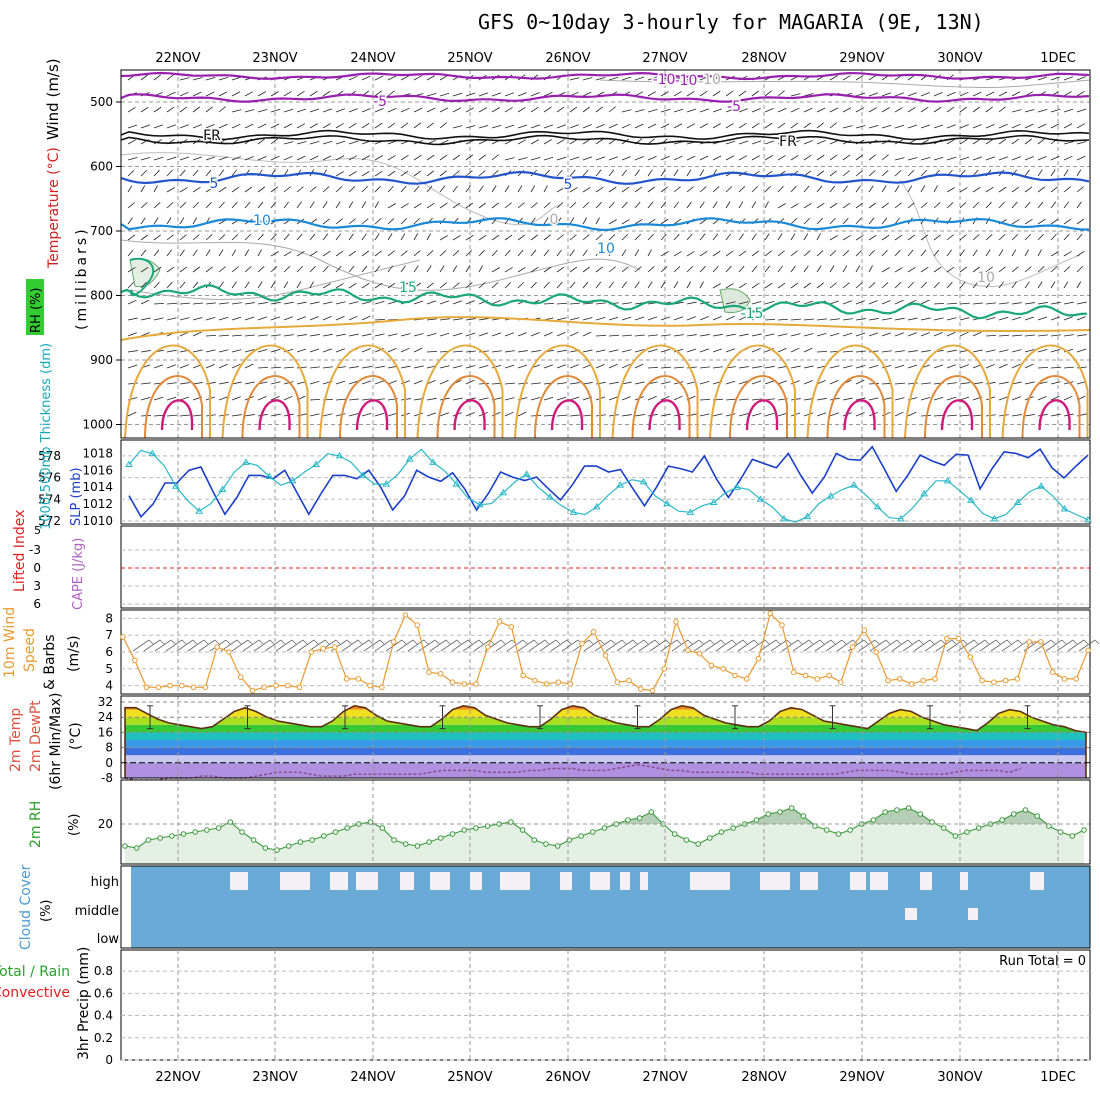 This screenshot has width=1100, height=1104. What do you see at coordinates (686, 81) in the screenshot?
I see `isotherm-label: -10` at bounding box center [686, 81].